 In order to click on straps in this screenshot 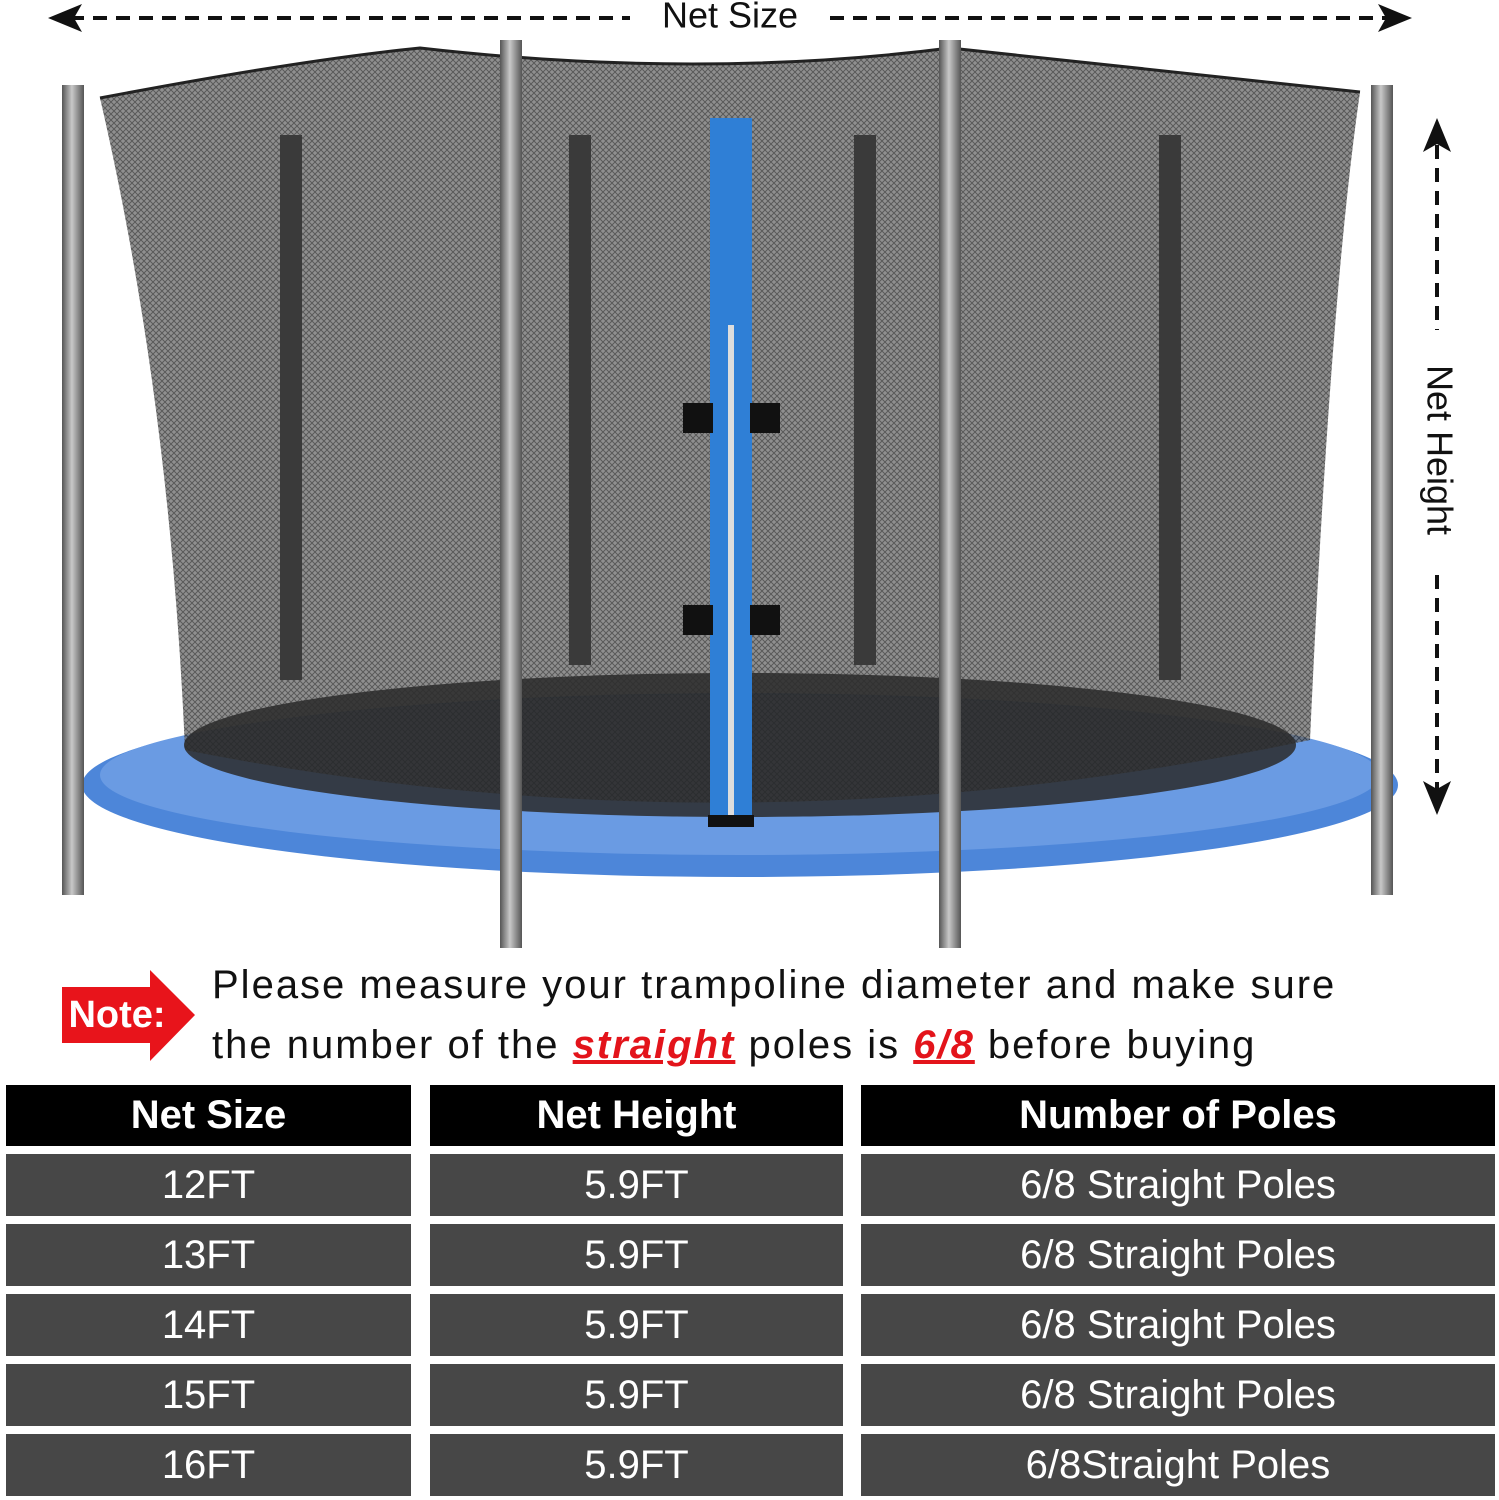, I will do `click(731, 519)`.